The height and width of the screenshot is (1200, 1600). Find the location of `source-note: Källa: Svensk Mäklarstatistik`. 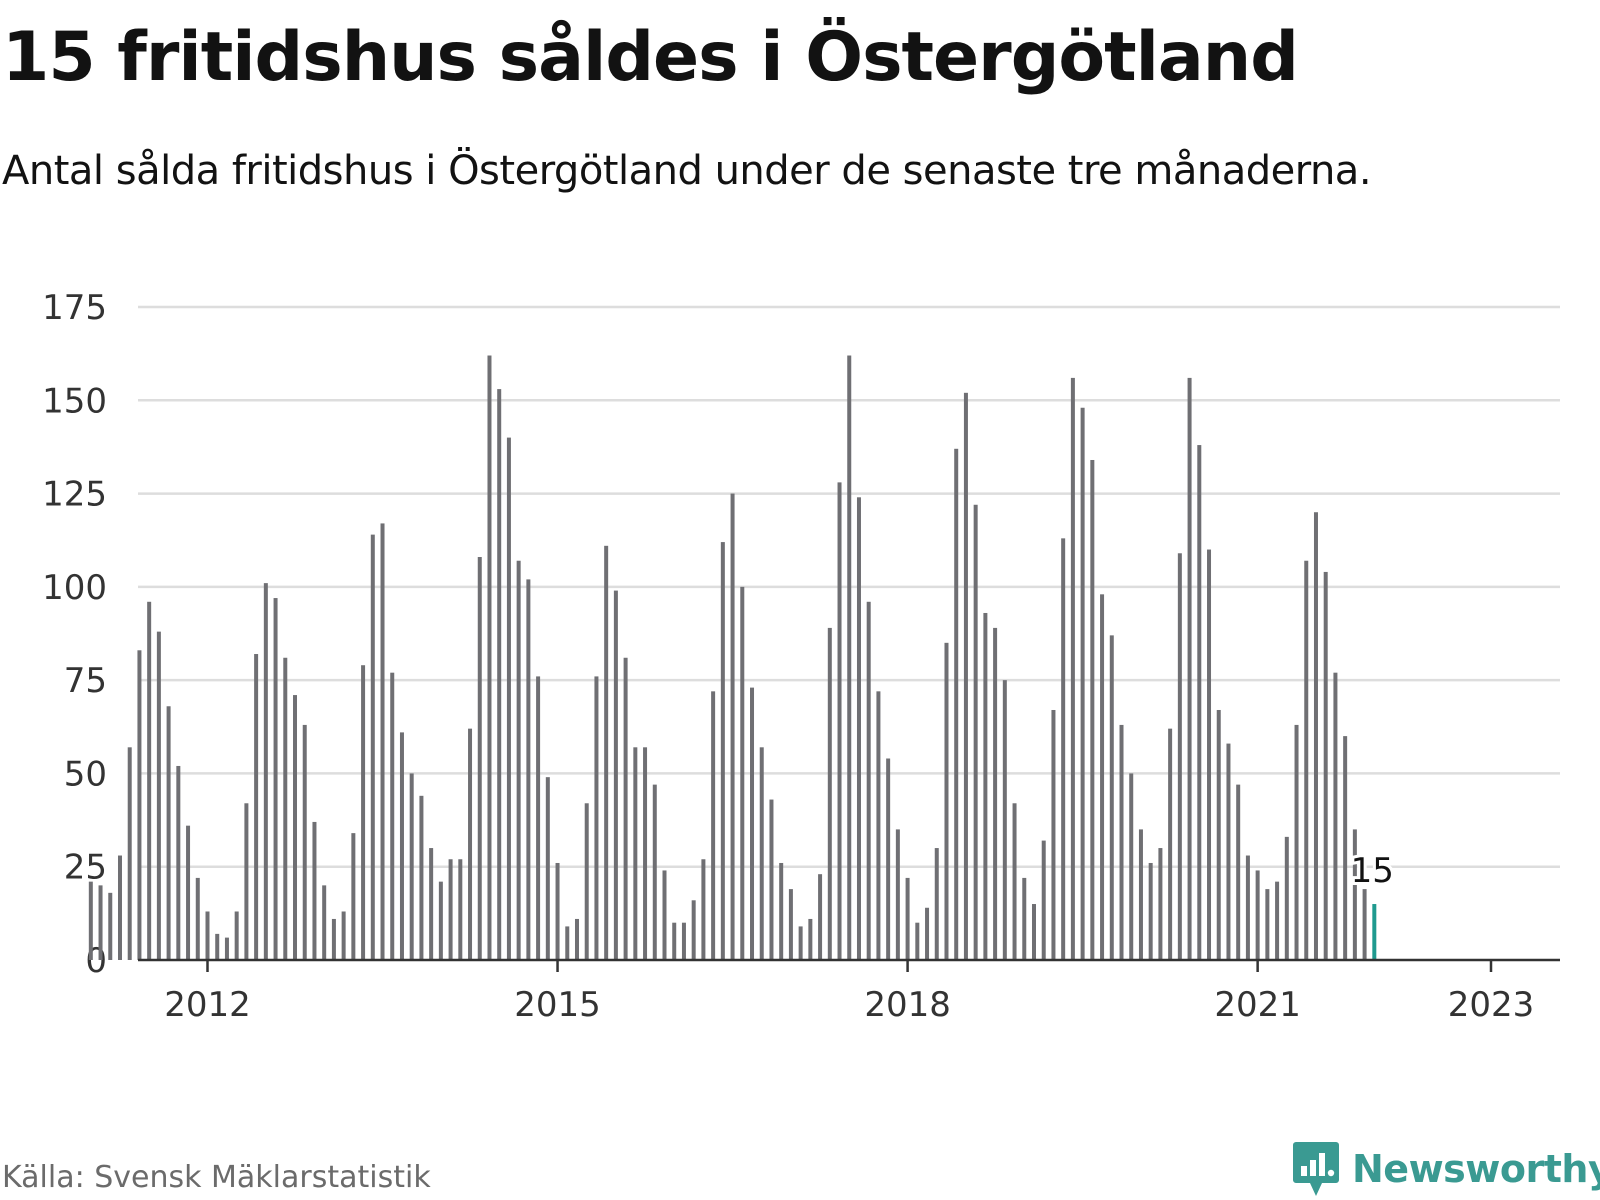

source-note: Källa: Svensk Mäklarstatistik is located at coordinates (216, 1177).